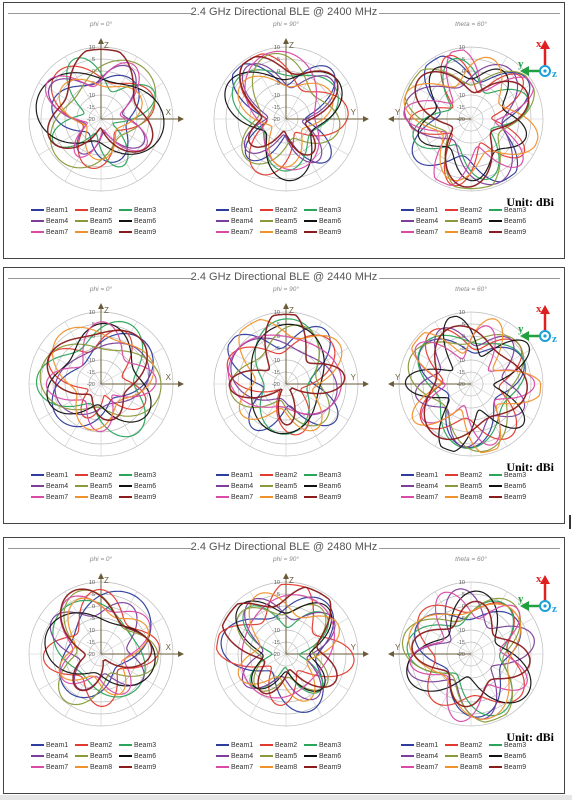 This screenshot has height=800, width=572. What do you see at coordinates (471, 289) in the screenshot?
I see `cut-label: theta = 60°` at bounding box center [471, 289].